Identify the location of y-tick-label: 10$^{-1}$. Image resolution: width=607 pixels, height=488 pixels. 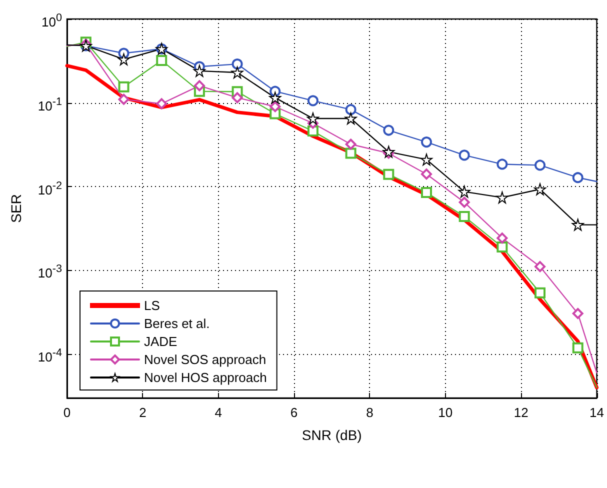
(50, 104).